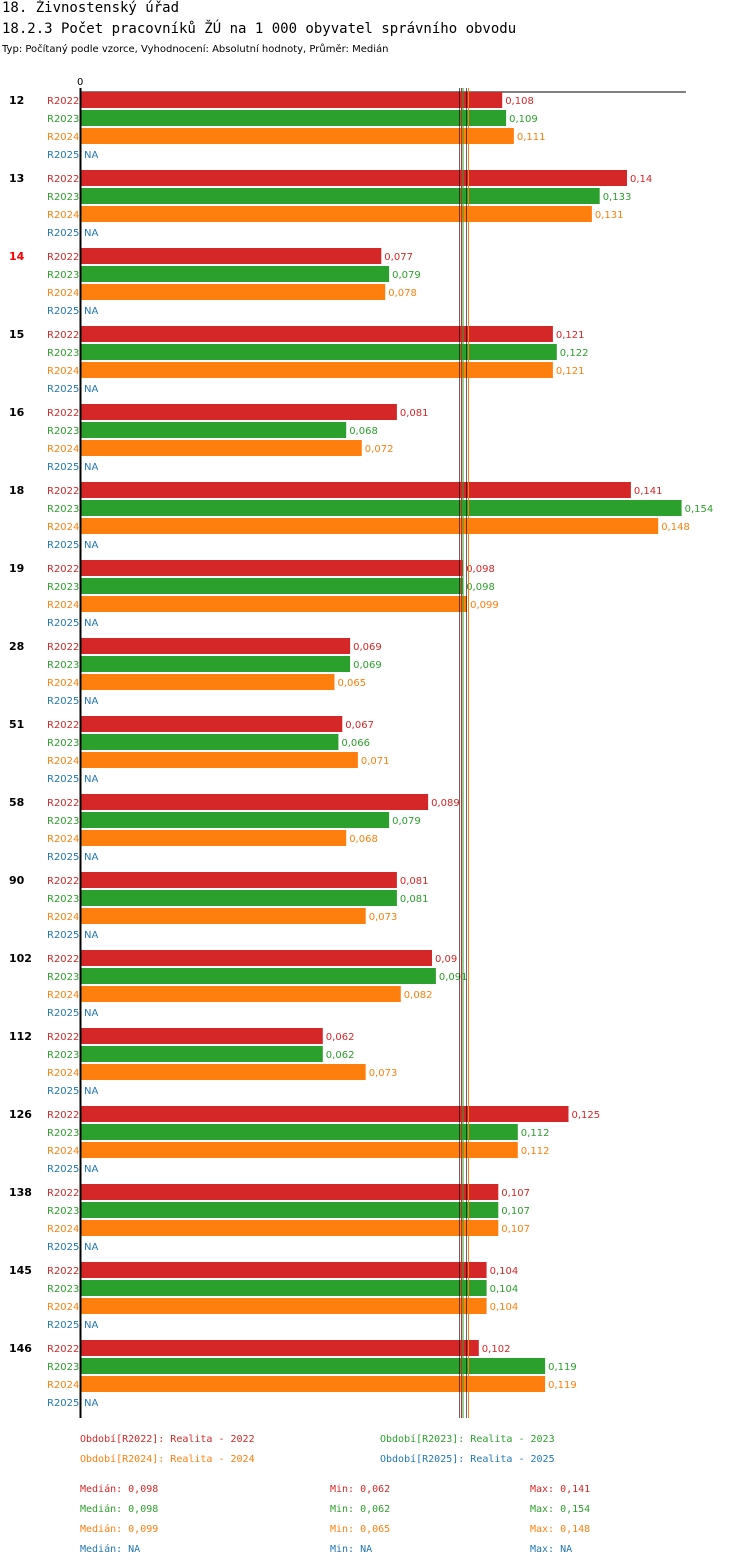  What do you see at coordinates (91, 155) in the screenshot?
I see `value-label-12-r2025: NA` at bounding box center [91, 155].